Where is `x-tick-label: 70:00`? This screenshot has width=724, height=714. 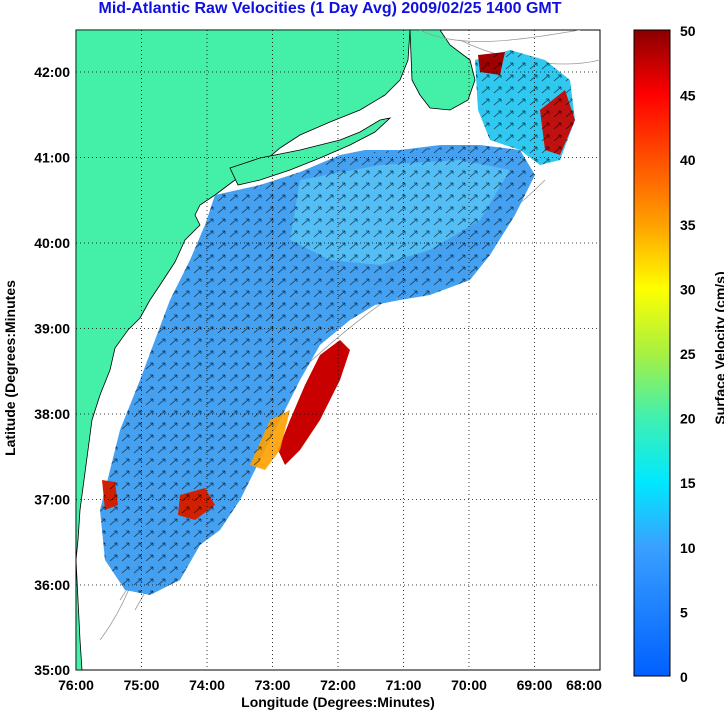 x-tick-label: 70:00 is located at coordinates (469, 685).